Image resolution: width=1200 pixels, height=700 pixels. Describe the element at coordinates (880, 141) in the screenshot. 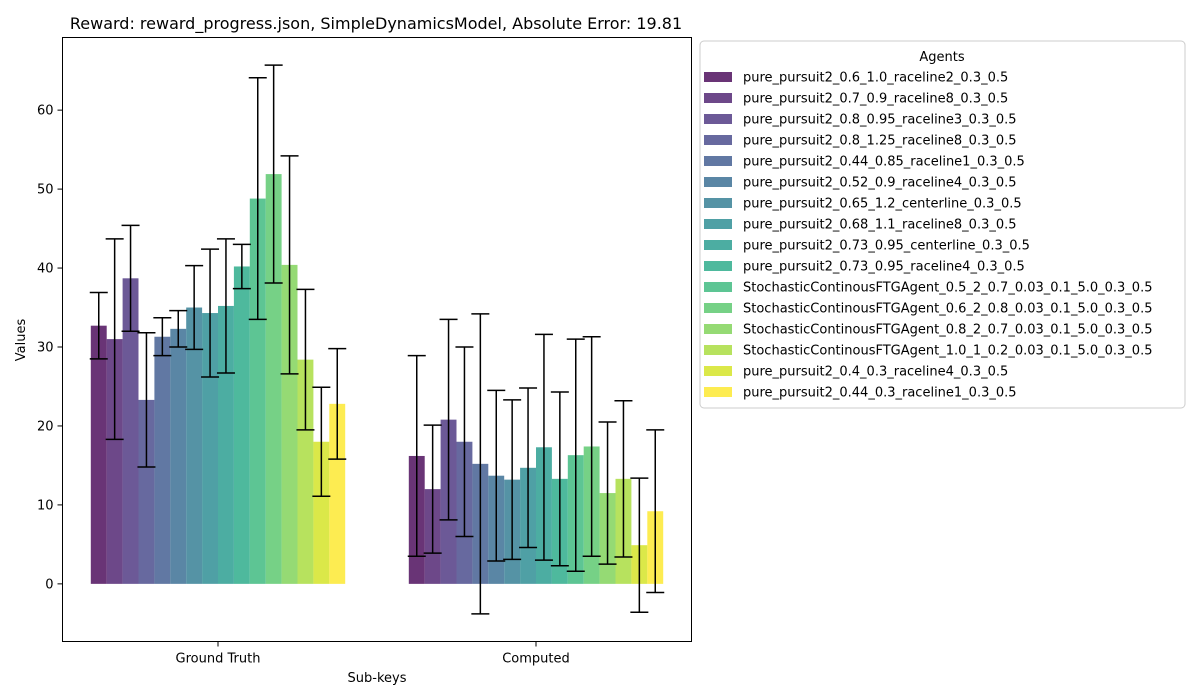

I see `legend-label: pure_pursuit2_0.8_1.25_raceline8_0.3_0.5` at that location.